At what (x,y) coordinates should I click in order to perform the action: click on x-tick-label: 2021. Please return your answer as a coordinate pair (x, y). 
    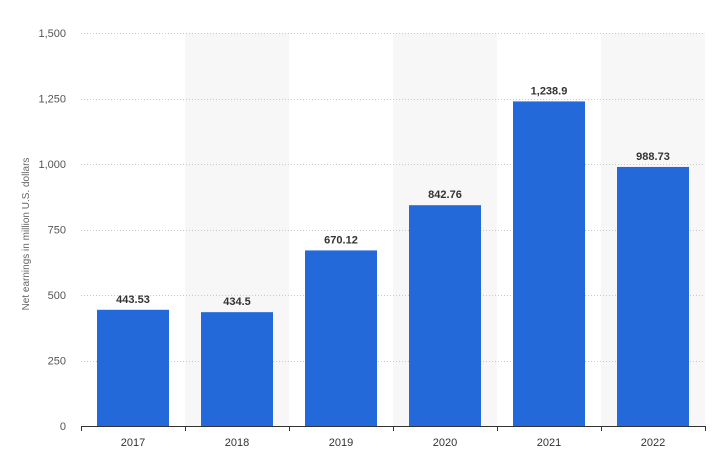
    Looking at the image, I should click on (549, 443).